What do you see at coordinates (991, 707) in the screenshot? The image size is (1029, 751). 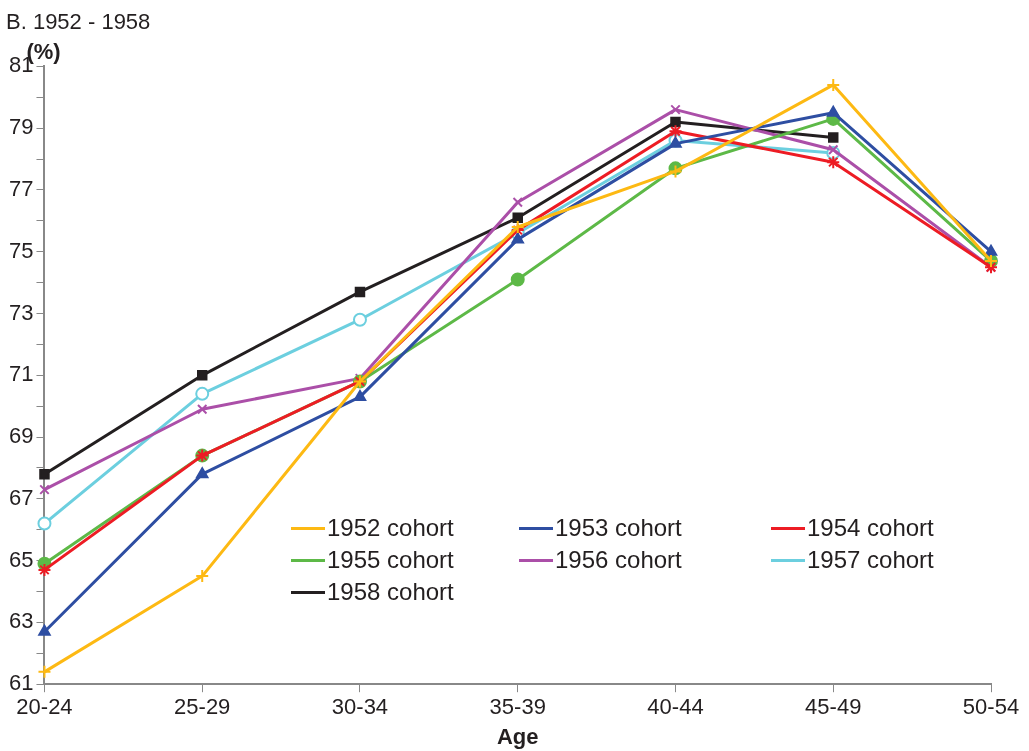 I see `x-tick-label: 50-54` at bounding box center [991, 707].